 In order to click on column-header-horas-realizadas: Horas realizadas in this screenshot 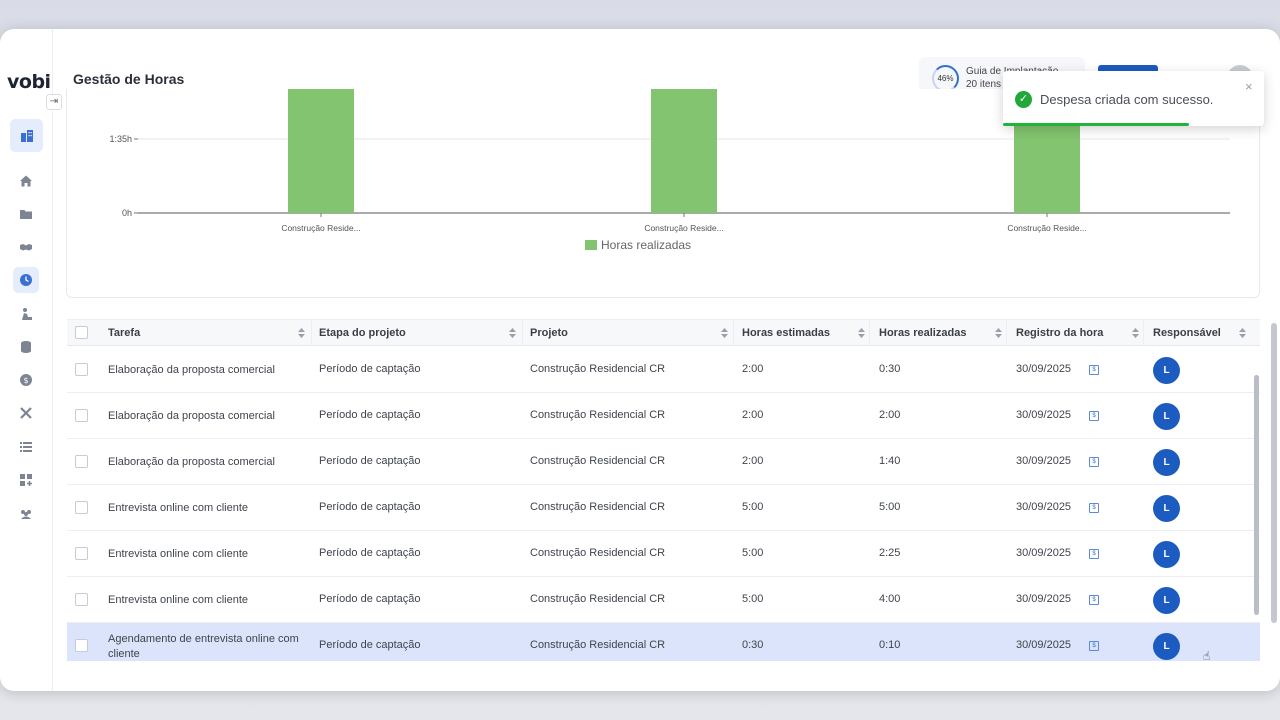, I will do `click(943, 333)`.